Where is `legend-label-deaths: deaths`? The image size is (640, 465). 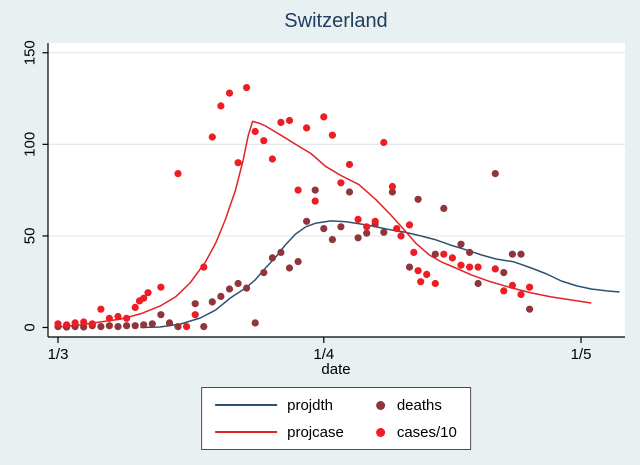
legend-label-deaths: deaths is located at coordinates (419, 405).